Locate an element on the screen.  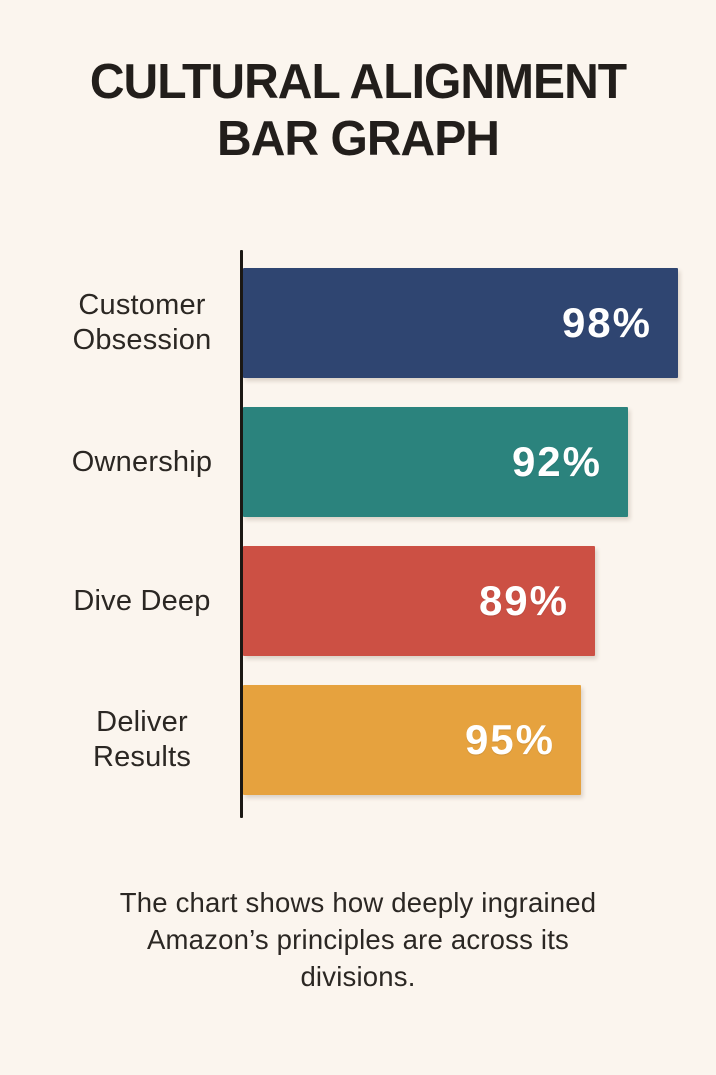
bar-row: Customer Obsession 98% is located at coordinates (358, 323).